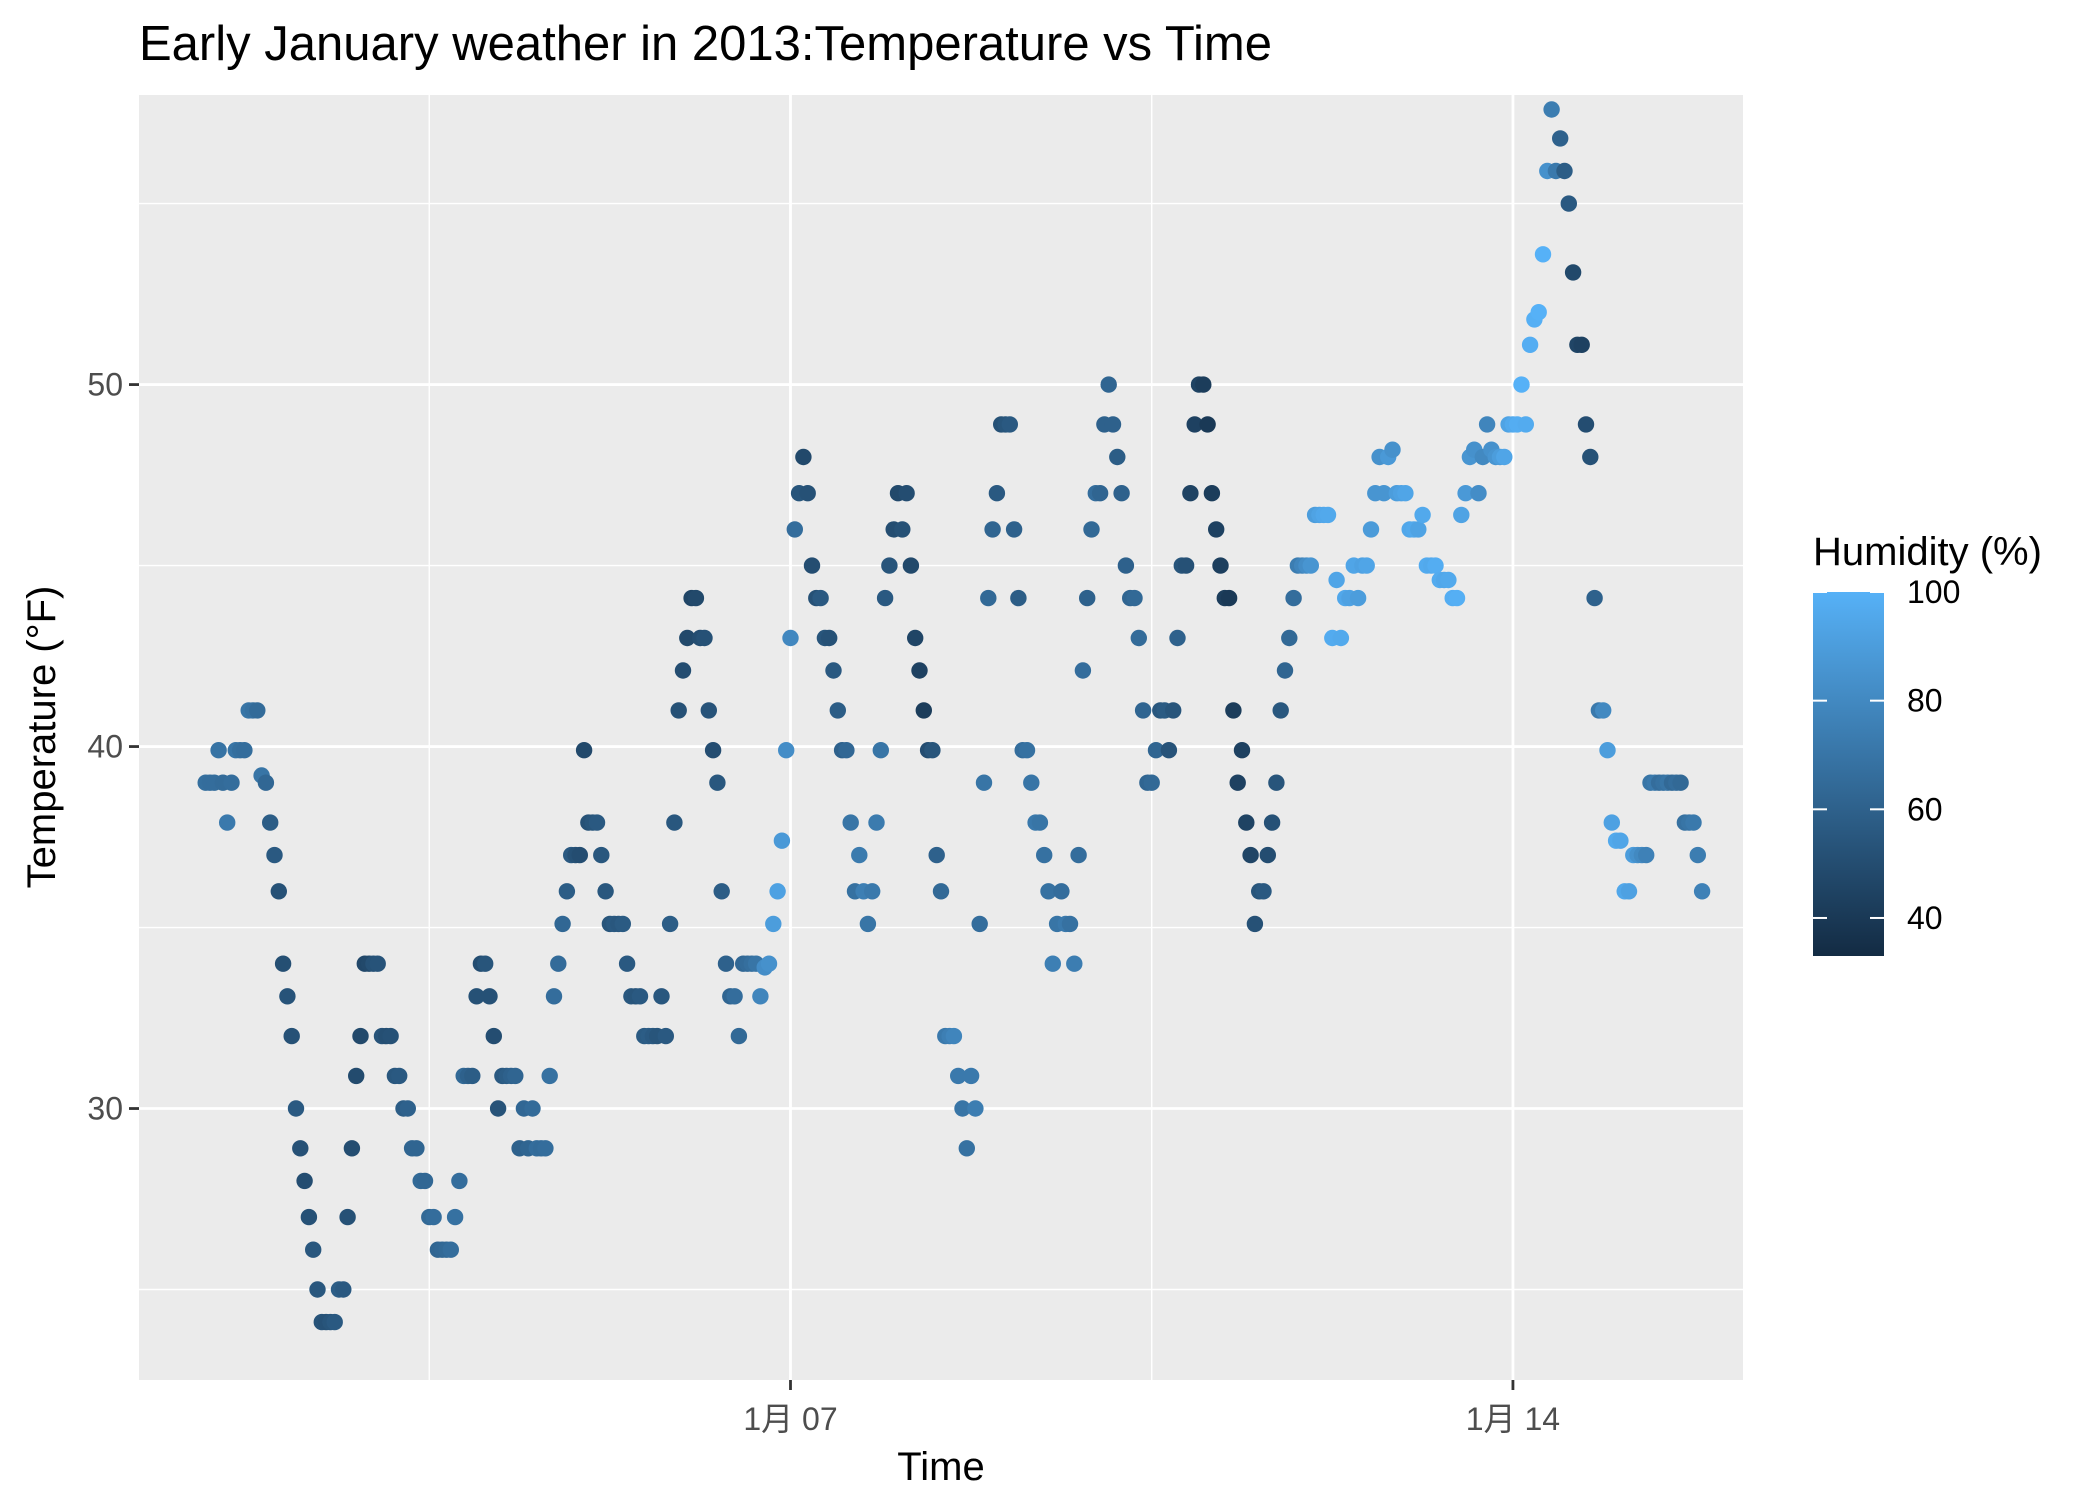  What do you see at coordinates (1151, 1408) in the screenshot?
I see `x-axis: 1月 07 1月 14` at bounding box center [1151, 1408].